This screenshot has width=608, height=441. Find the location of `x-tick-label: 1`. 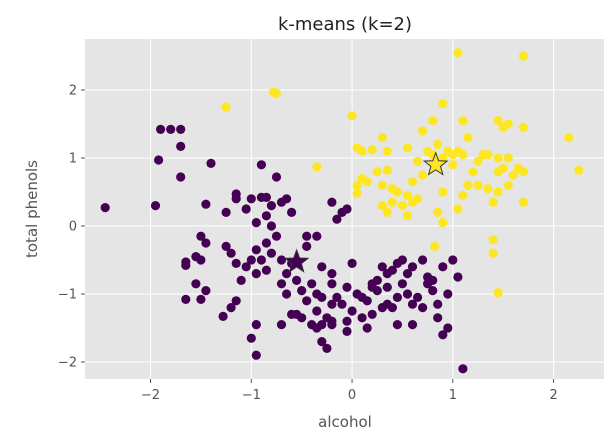

x-tick-label: 1 is located at coordinates (453, 395).